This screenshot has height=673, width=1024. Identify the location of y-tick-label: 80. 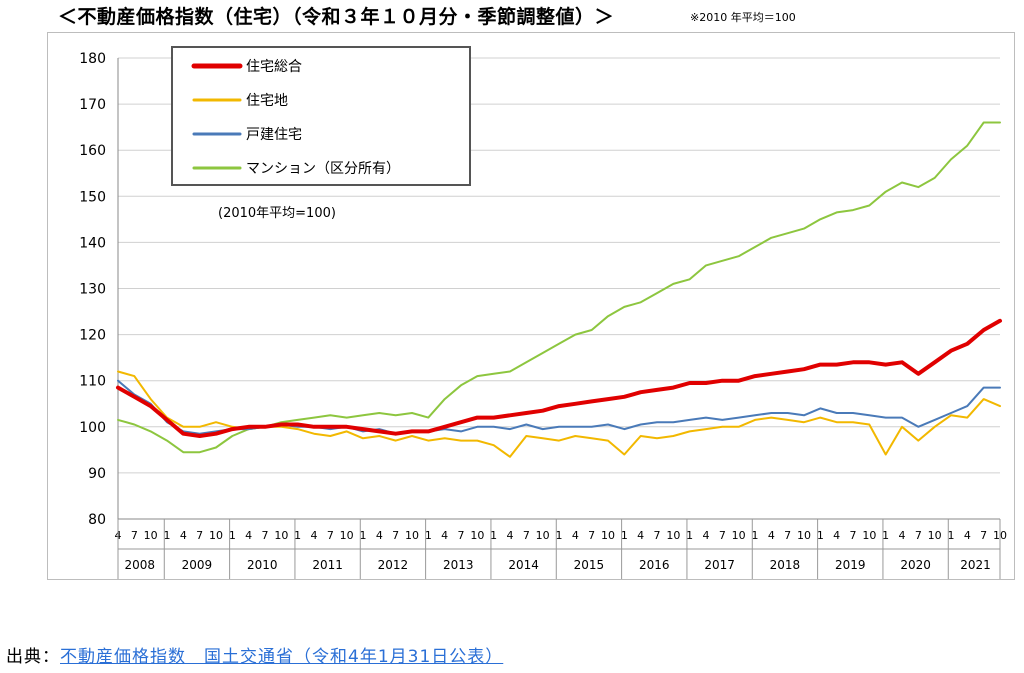
(97, 520).